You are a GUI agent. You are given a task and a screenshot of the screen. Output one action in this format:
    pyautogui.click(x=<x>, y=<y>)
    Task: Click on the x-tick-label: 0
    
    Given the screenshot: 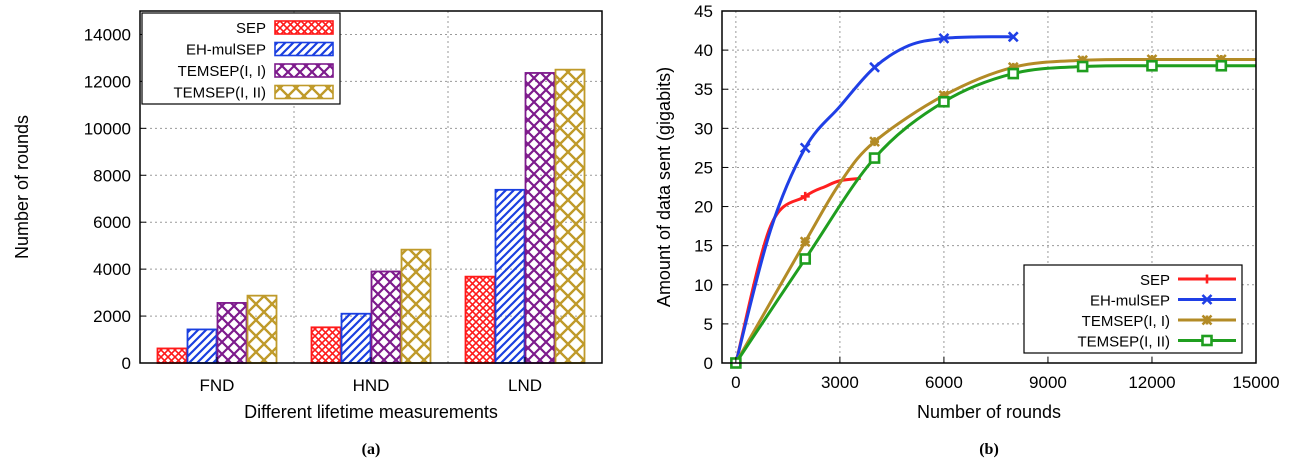 What is the action you would take?
    pyautogui.click(x=735, y=382)
    